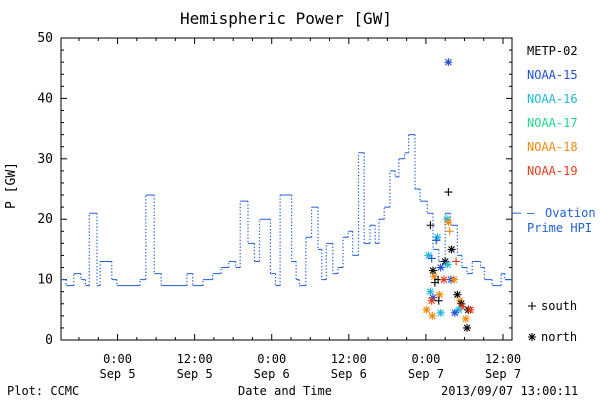  I want to click on ovation-legend-label-line1: Ovation, so click(570, 213).